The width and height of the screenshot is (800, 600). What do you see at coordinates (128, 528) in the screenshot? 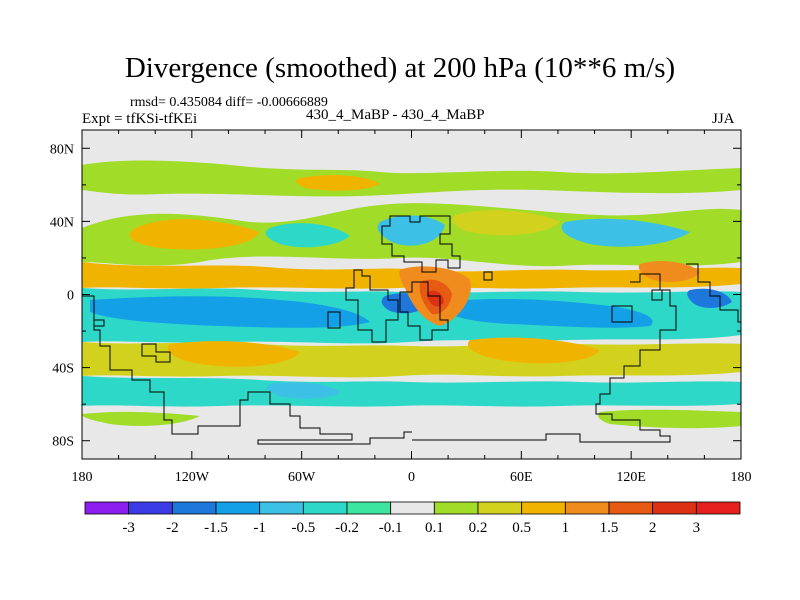
I see `colorbar-label: -3` at bounding box center [128, 528].